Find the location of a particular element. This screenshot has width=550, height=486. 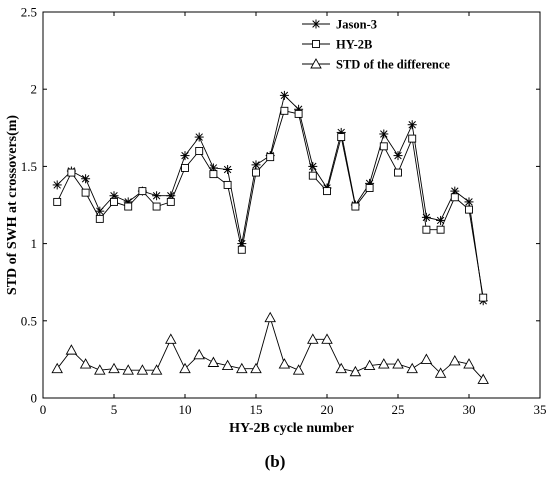

legend: Jason-3 HY-2B STD of the difference is located at coordinates (376, 45).